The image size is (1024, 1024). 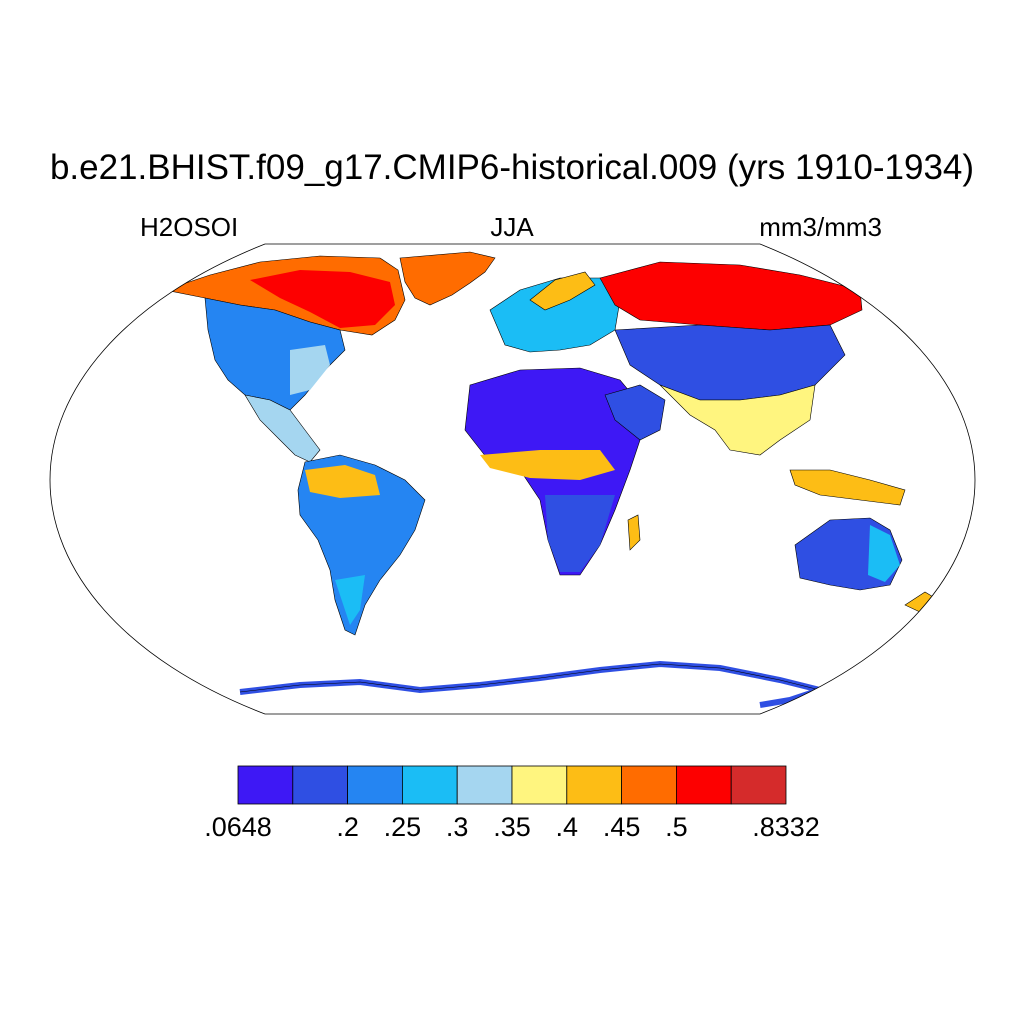 What do you see at coordinates (731, 296) in the screenshot?
I see `asia-north` at bounding box center [731, 296].